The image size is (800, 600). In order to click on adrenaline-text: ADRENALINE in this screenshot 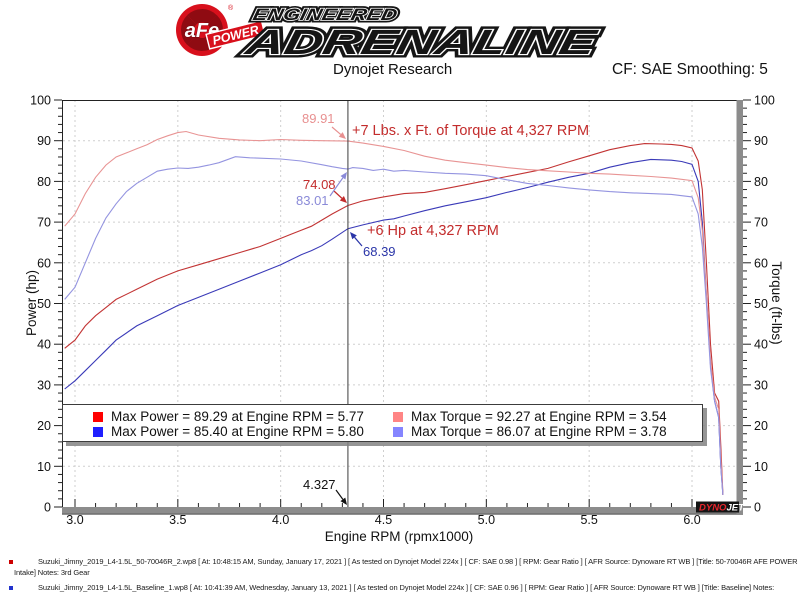, I will do `click(421, 40)`.